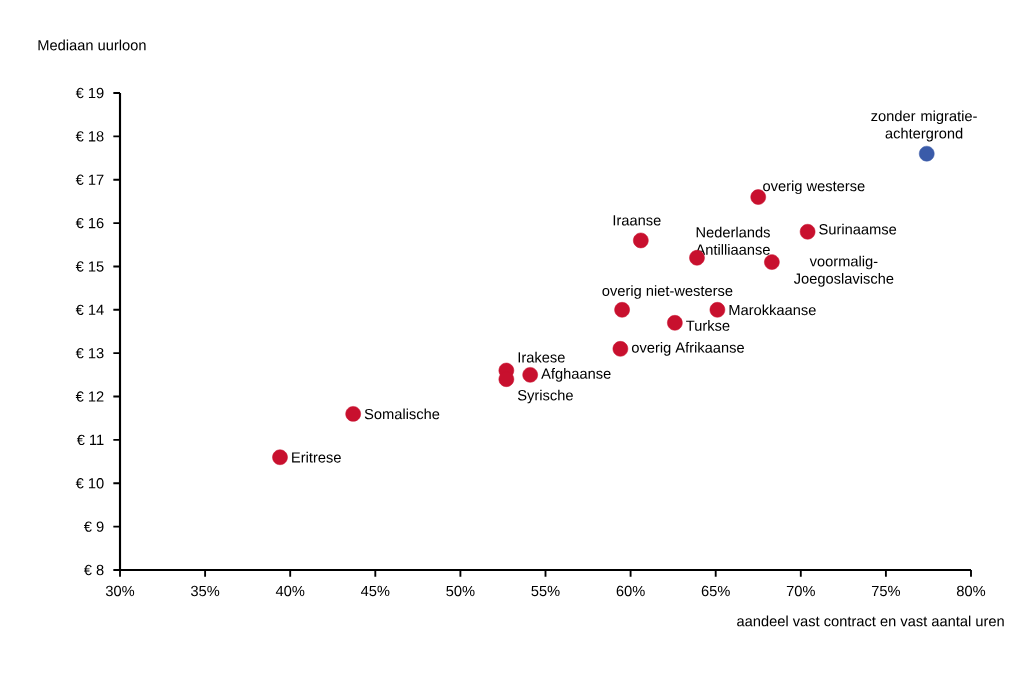 This screenshot has height=677, width=1024. I want to click on annotation: voormalig-Joegoslavische, so click(843, 271).